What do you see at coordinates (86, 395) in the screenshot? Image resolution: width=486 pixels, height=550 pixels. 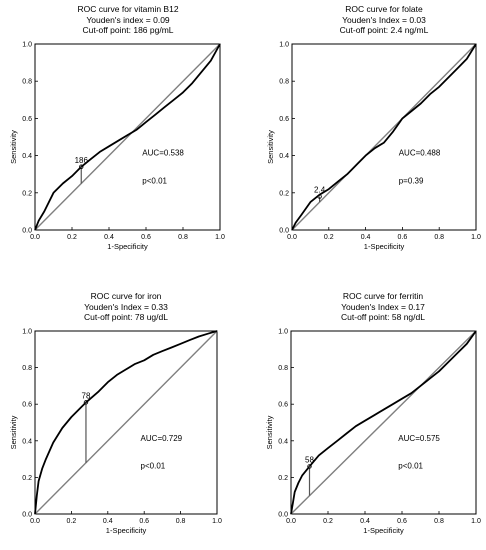 I see `cutoff-point-label: 78` at bounding box center [86, 395].